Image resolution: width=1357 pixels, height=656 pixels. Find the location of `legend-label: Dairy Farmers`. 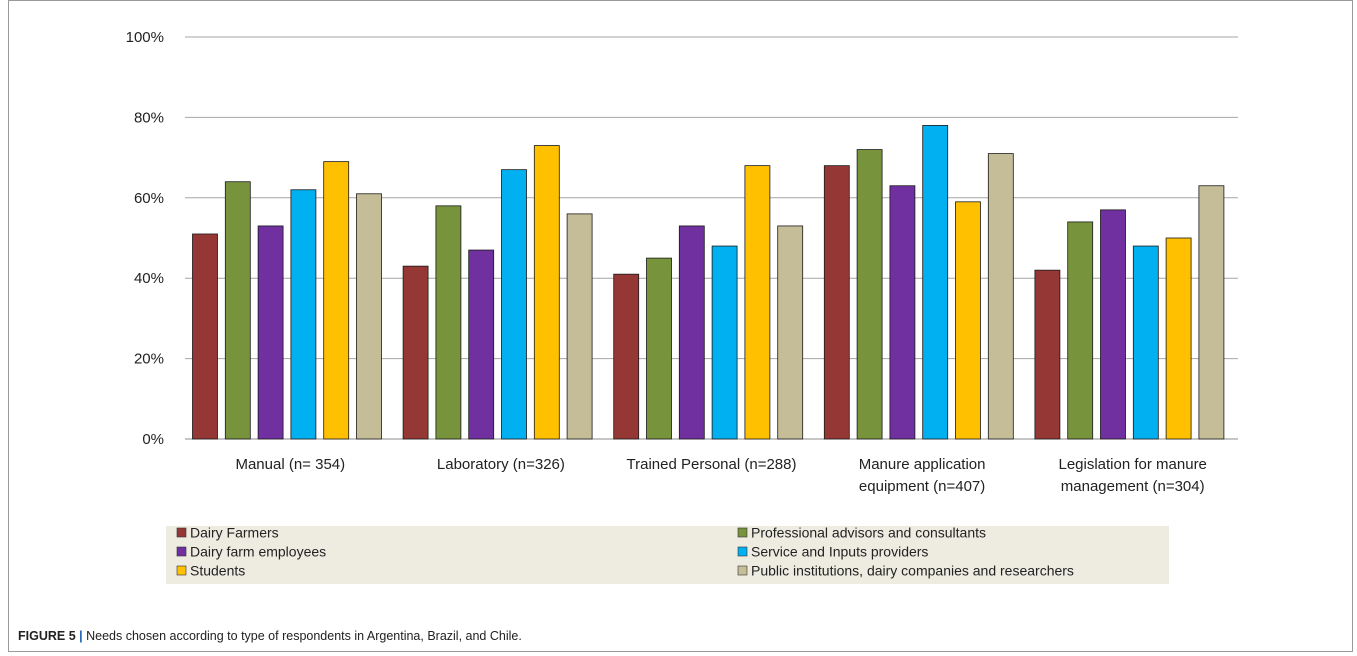

legend-label: Dairy Farmers is located at coordinates (234, 533).